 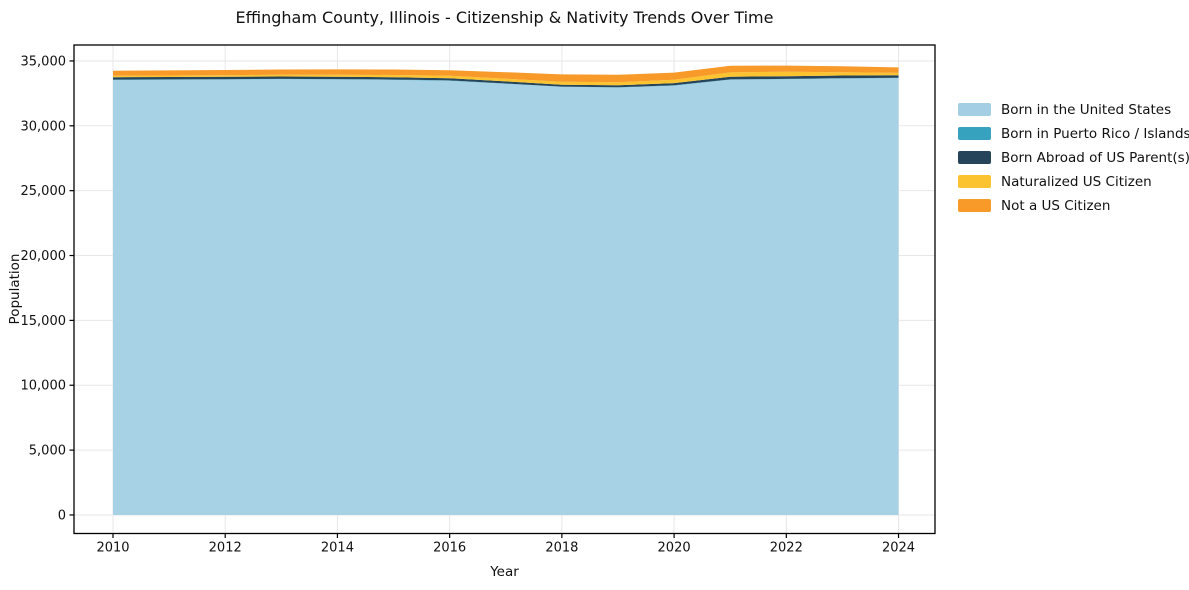 I want to click on y-tick-label: 25,000, so click(x=44, y=191).